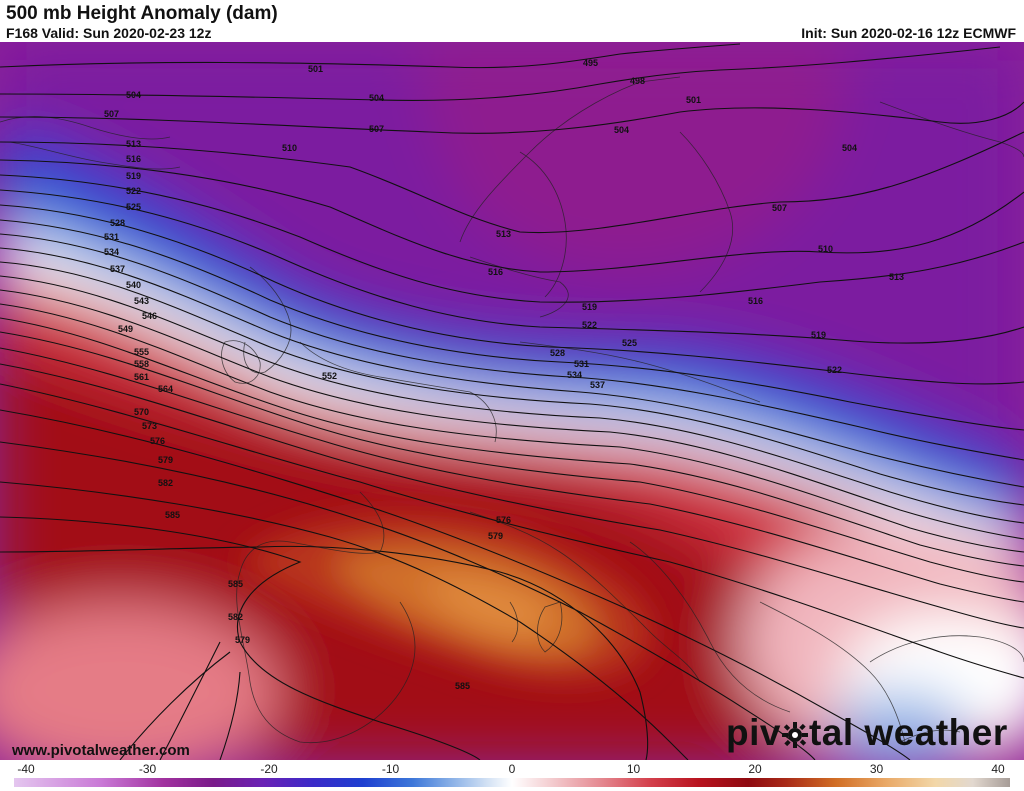 This screenshot has height=791, width=1024. I want to click on brand-logo: piv tal weather, so click(867, 733).